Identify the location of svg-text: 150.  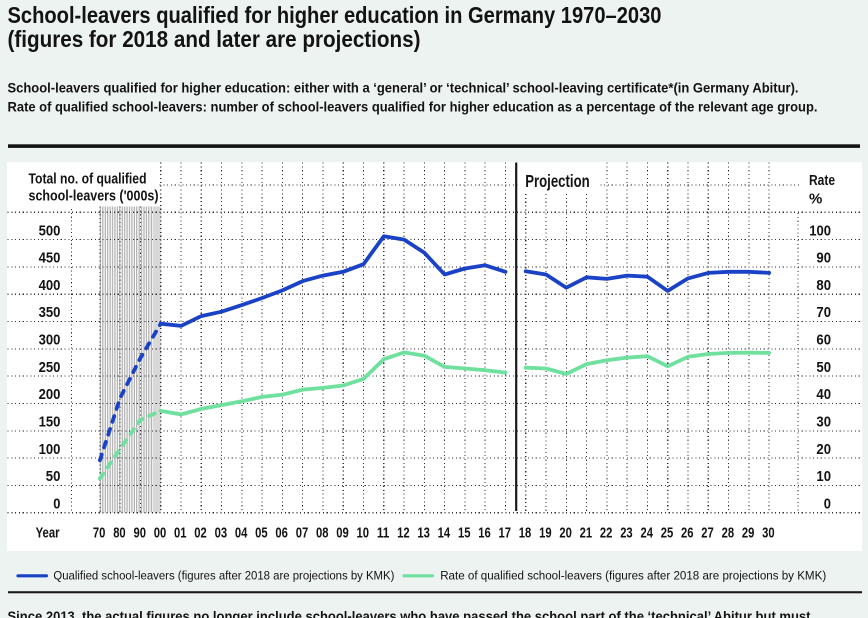
(50, 422).